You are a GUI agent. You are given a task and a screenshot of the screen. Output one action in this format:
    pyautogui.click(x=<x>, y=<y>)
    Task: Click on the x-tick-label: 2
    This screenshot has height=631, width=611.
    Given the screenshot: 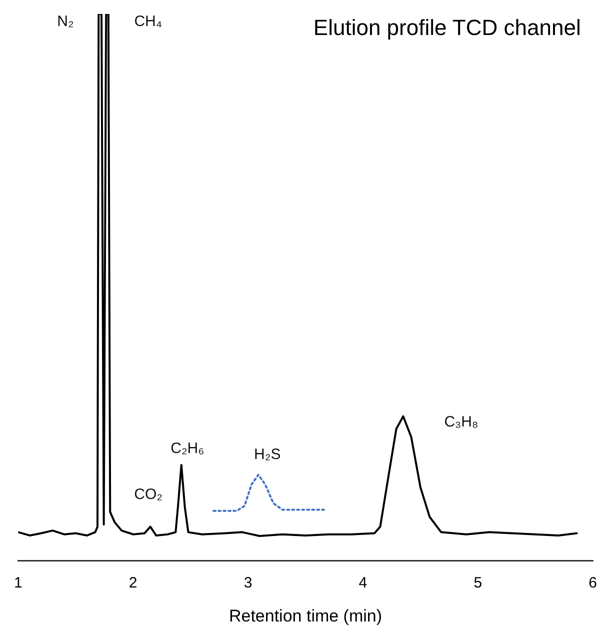 What is the action you would take?
    pyautogui.click(x=133, y=583)
    